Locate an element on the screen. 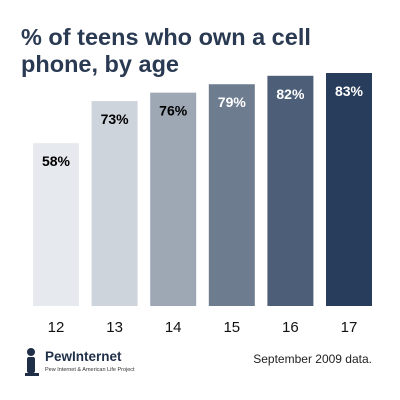  bar-value-label: 73% is located at coordinates (115, 119).